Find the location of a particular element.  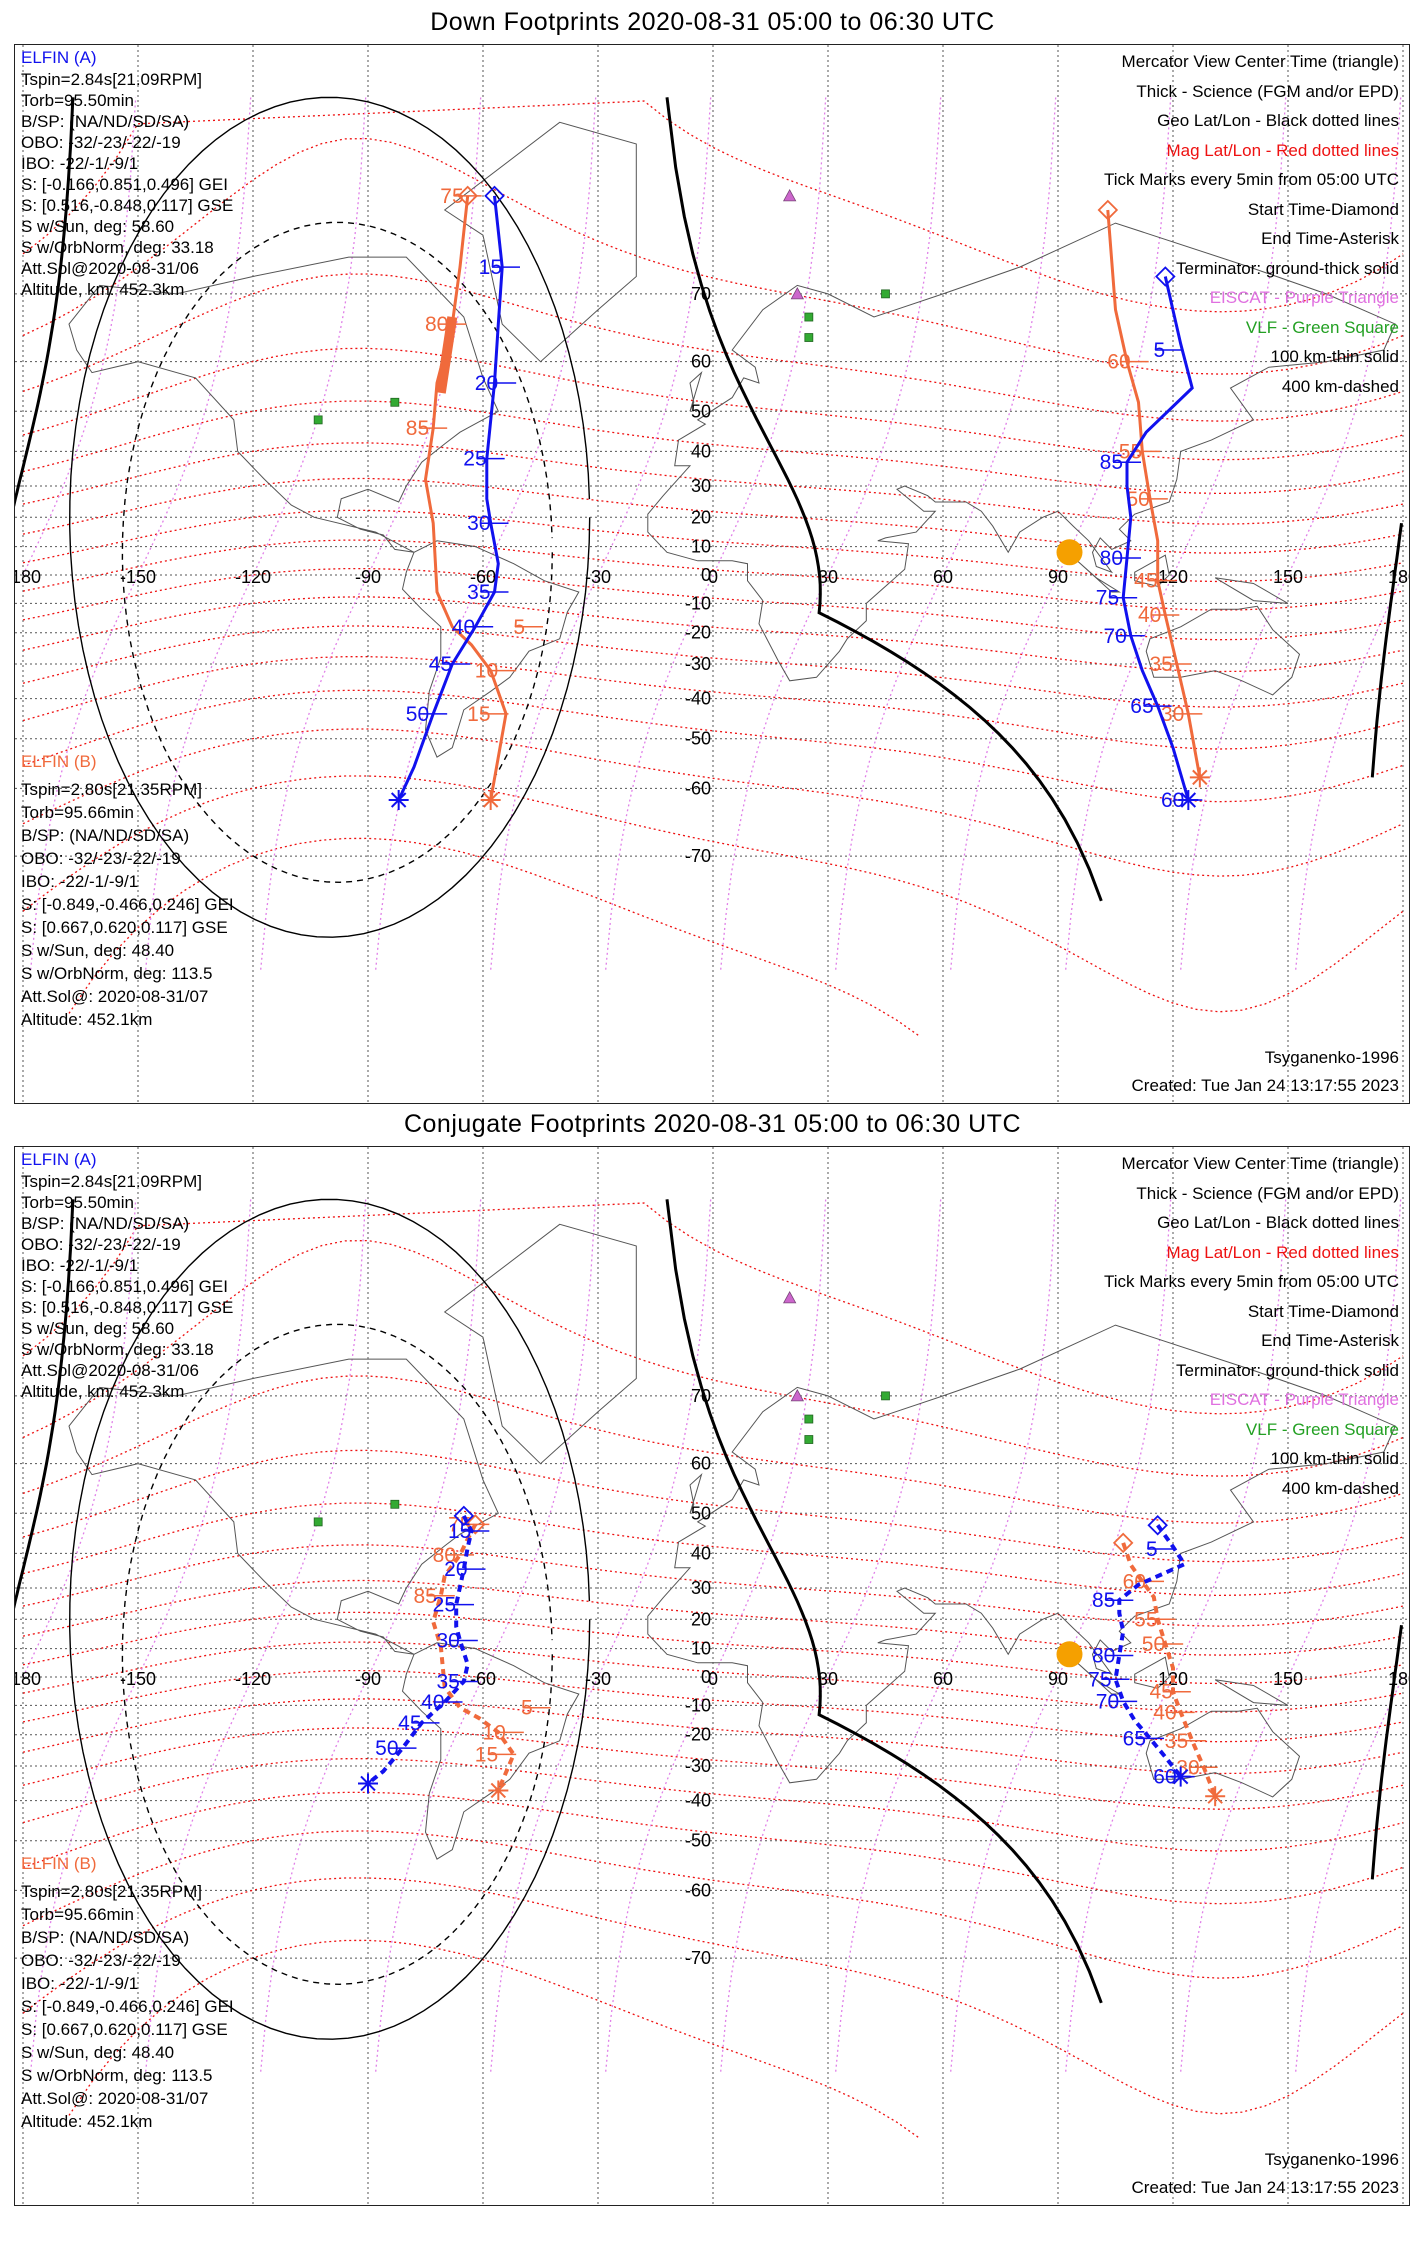

legend-item: Mag Lat/Lon - Red dotted lines is located at coordinates (1282, 1252).